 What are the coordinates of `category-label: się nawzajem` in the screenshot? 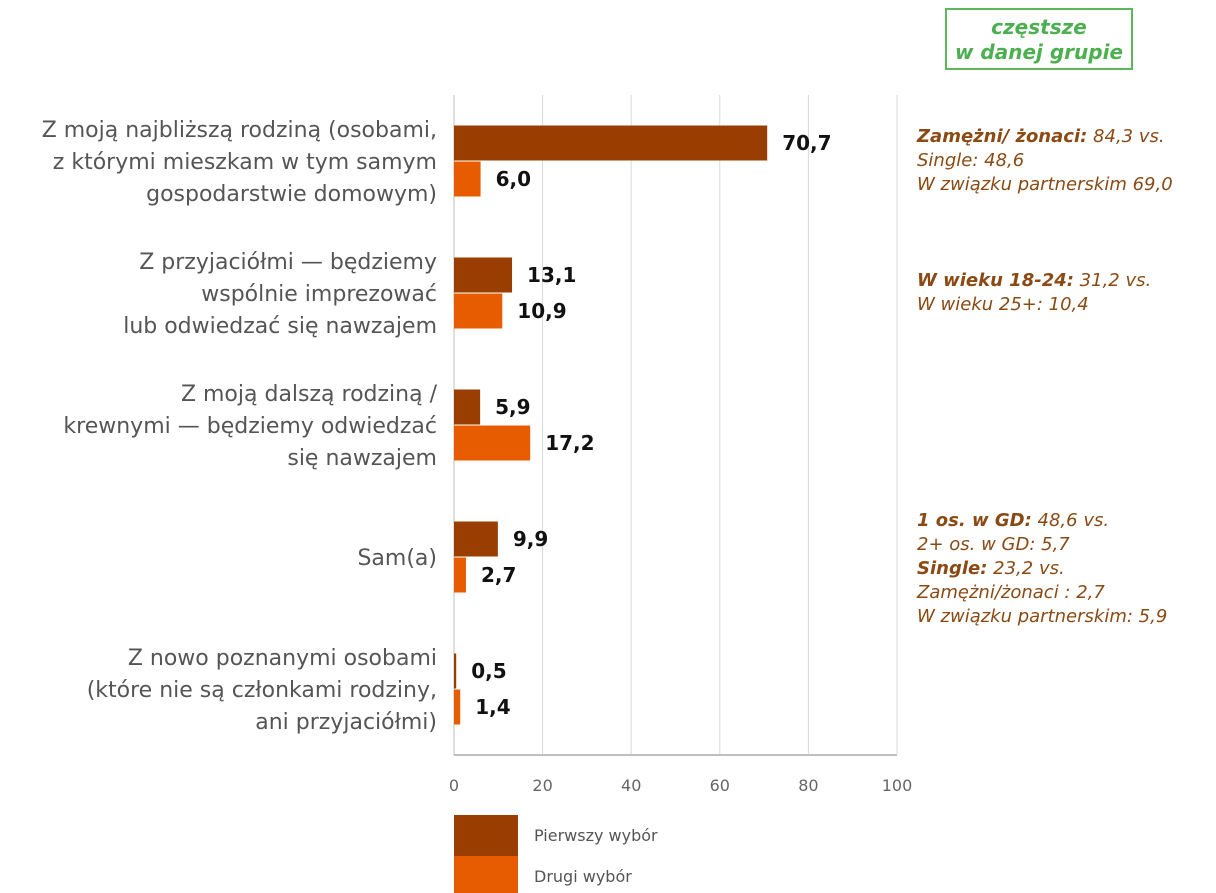 It's located at (362, 458).